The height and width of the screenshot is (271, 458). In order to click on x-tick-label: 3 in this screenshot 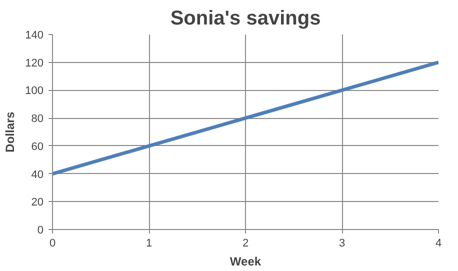, I will do `click(342, 244)`.